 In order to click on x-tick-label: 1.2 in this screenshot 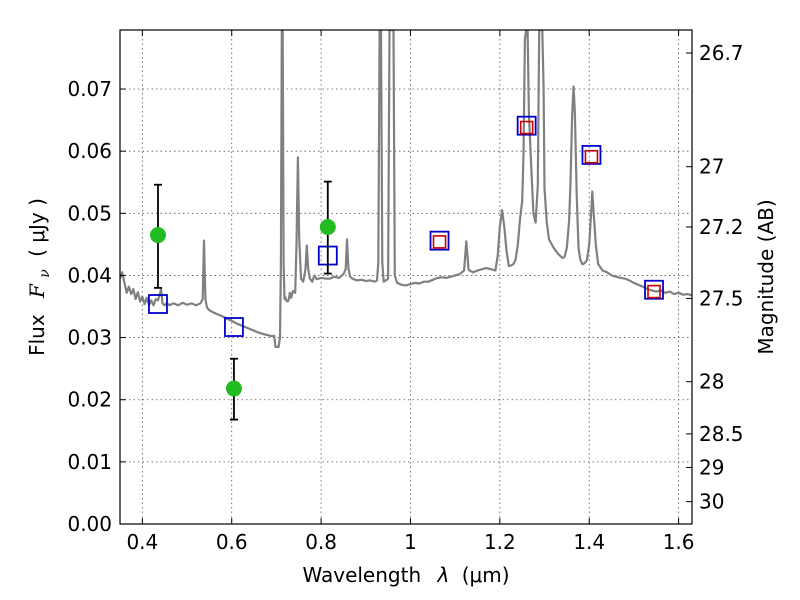, I will do `click(500, 542)`.